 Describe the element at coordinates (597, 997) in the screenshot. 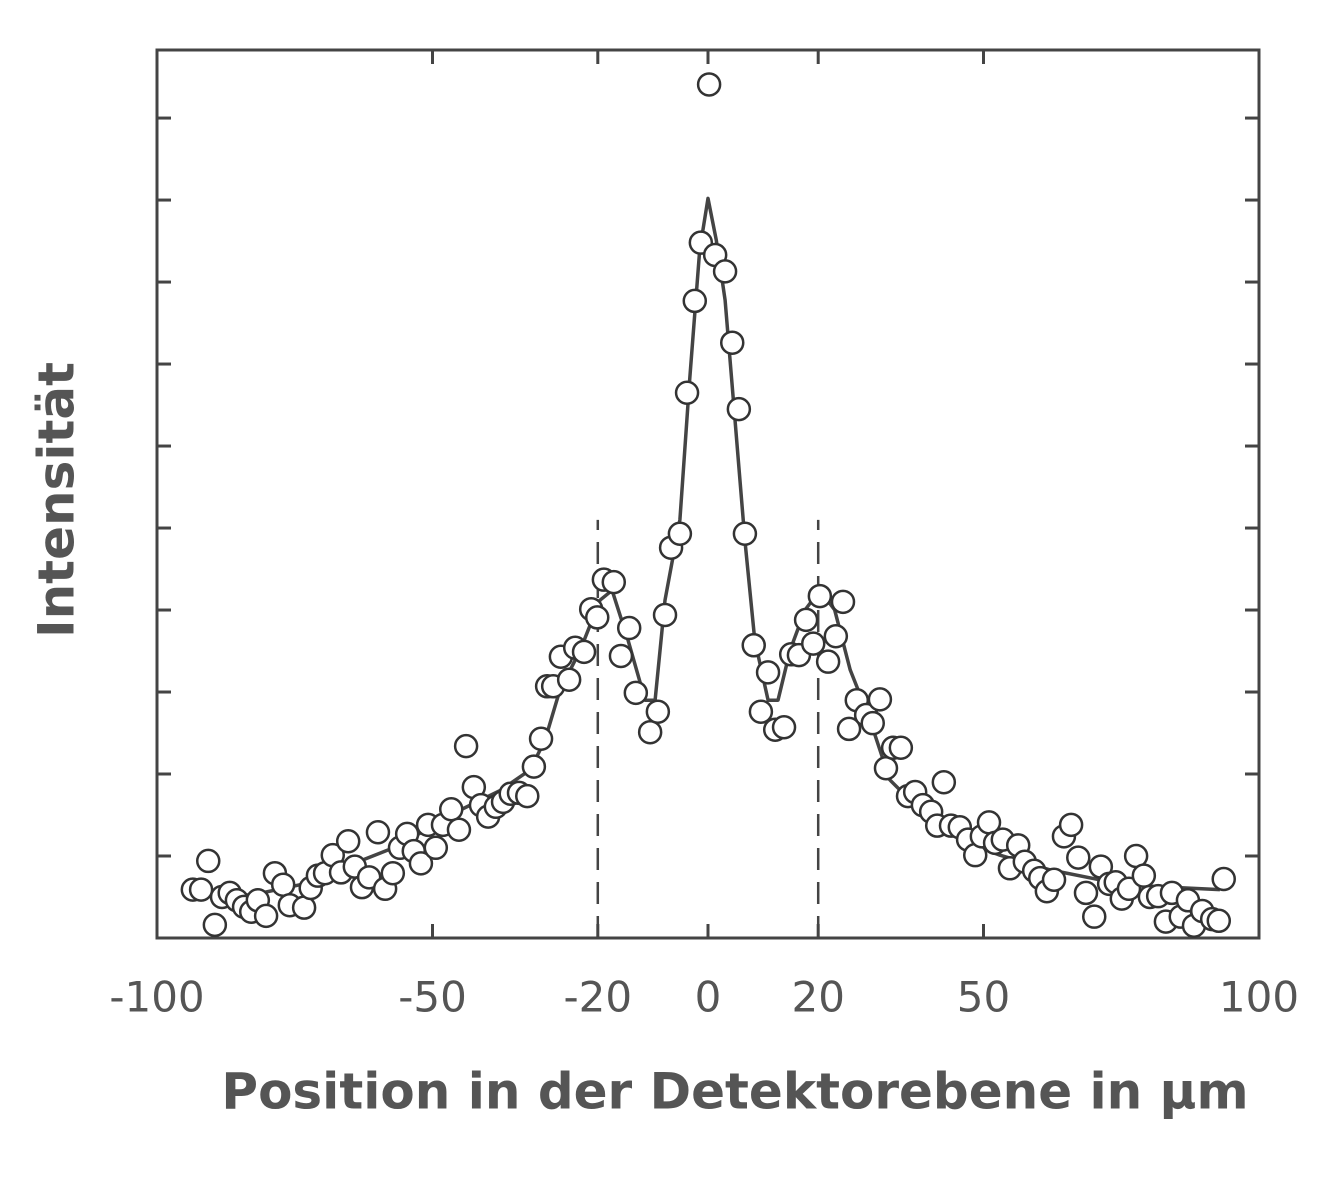

I see `x-tick-label: -20` at that location.